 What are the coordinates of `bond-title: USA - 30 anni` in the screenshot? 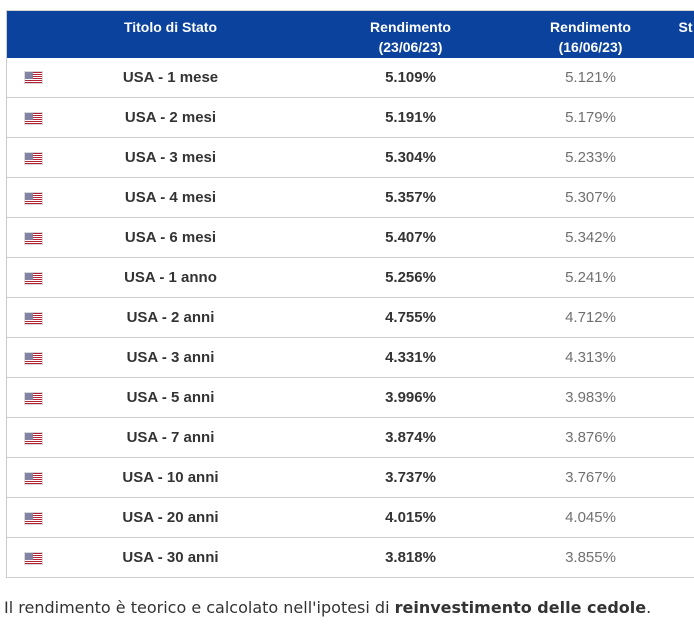 It's located at (171, 558).